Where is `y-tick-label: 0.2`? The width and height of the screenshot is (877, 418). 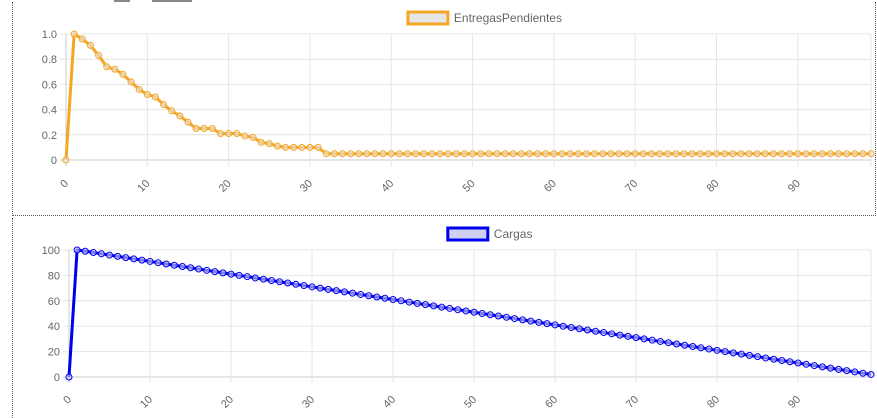 y-tick-label: 0.2 is located at coordinates (49, 136).